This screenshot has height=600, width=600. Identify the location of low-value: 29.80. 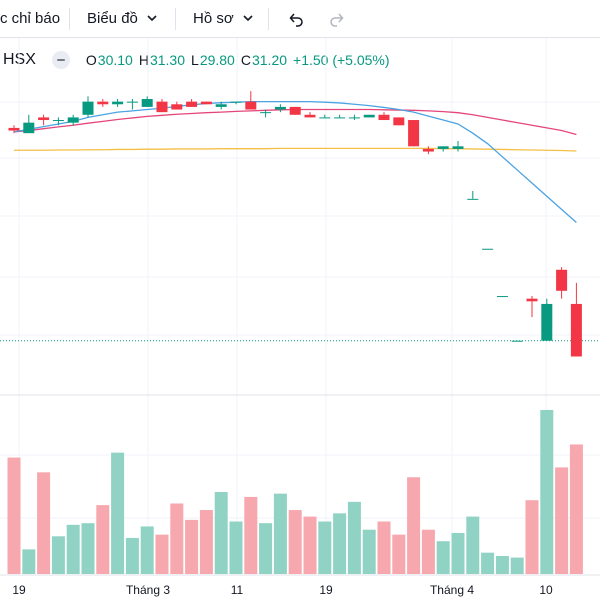
(217, 60).